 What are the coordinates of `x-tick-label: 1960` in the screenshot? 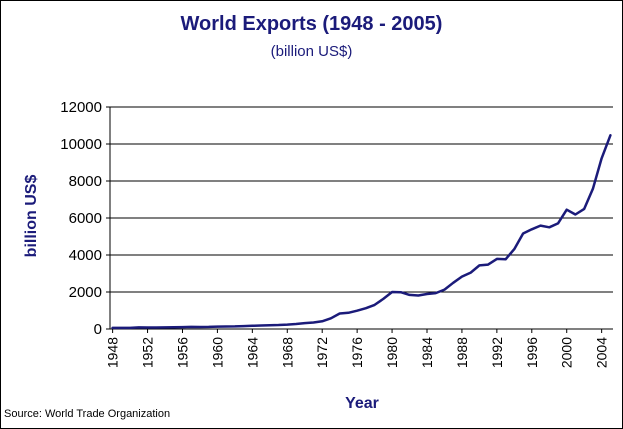 It's located at (217, 352).